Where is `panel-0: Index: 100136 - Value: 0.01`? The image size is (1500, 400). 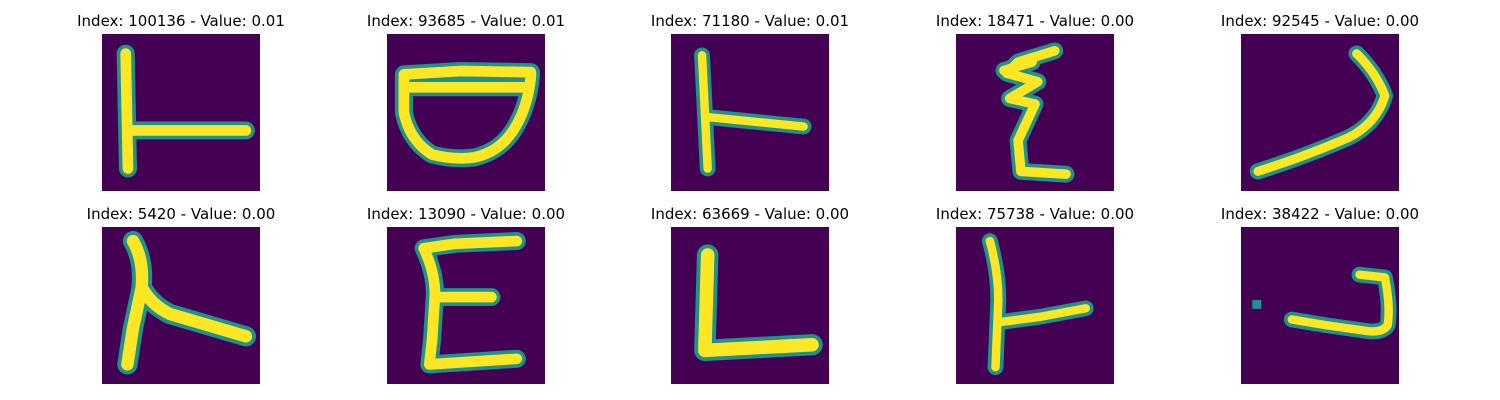
panel-0: Index: 100136 - Value: 0.01 is located at coordinates (181, 104).